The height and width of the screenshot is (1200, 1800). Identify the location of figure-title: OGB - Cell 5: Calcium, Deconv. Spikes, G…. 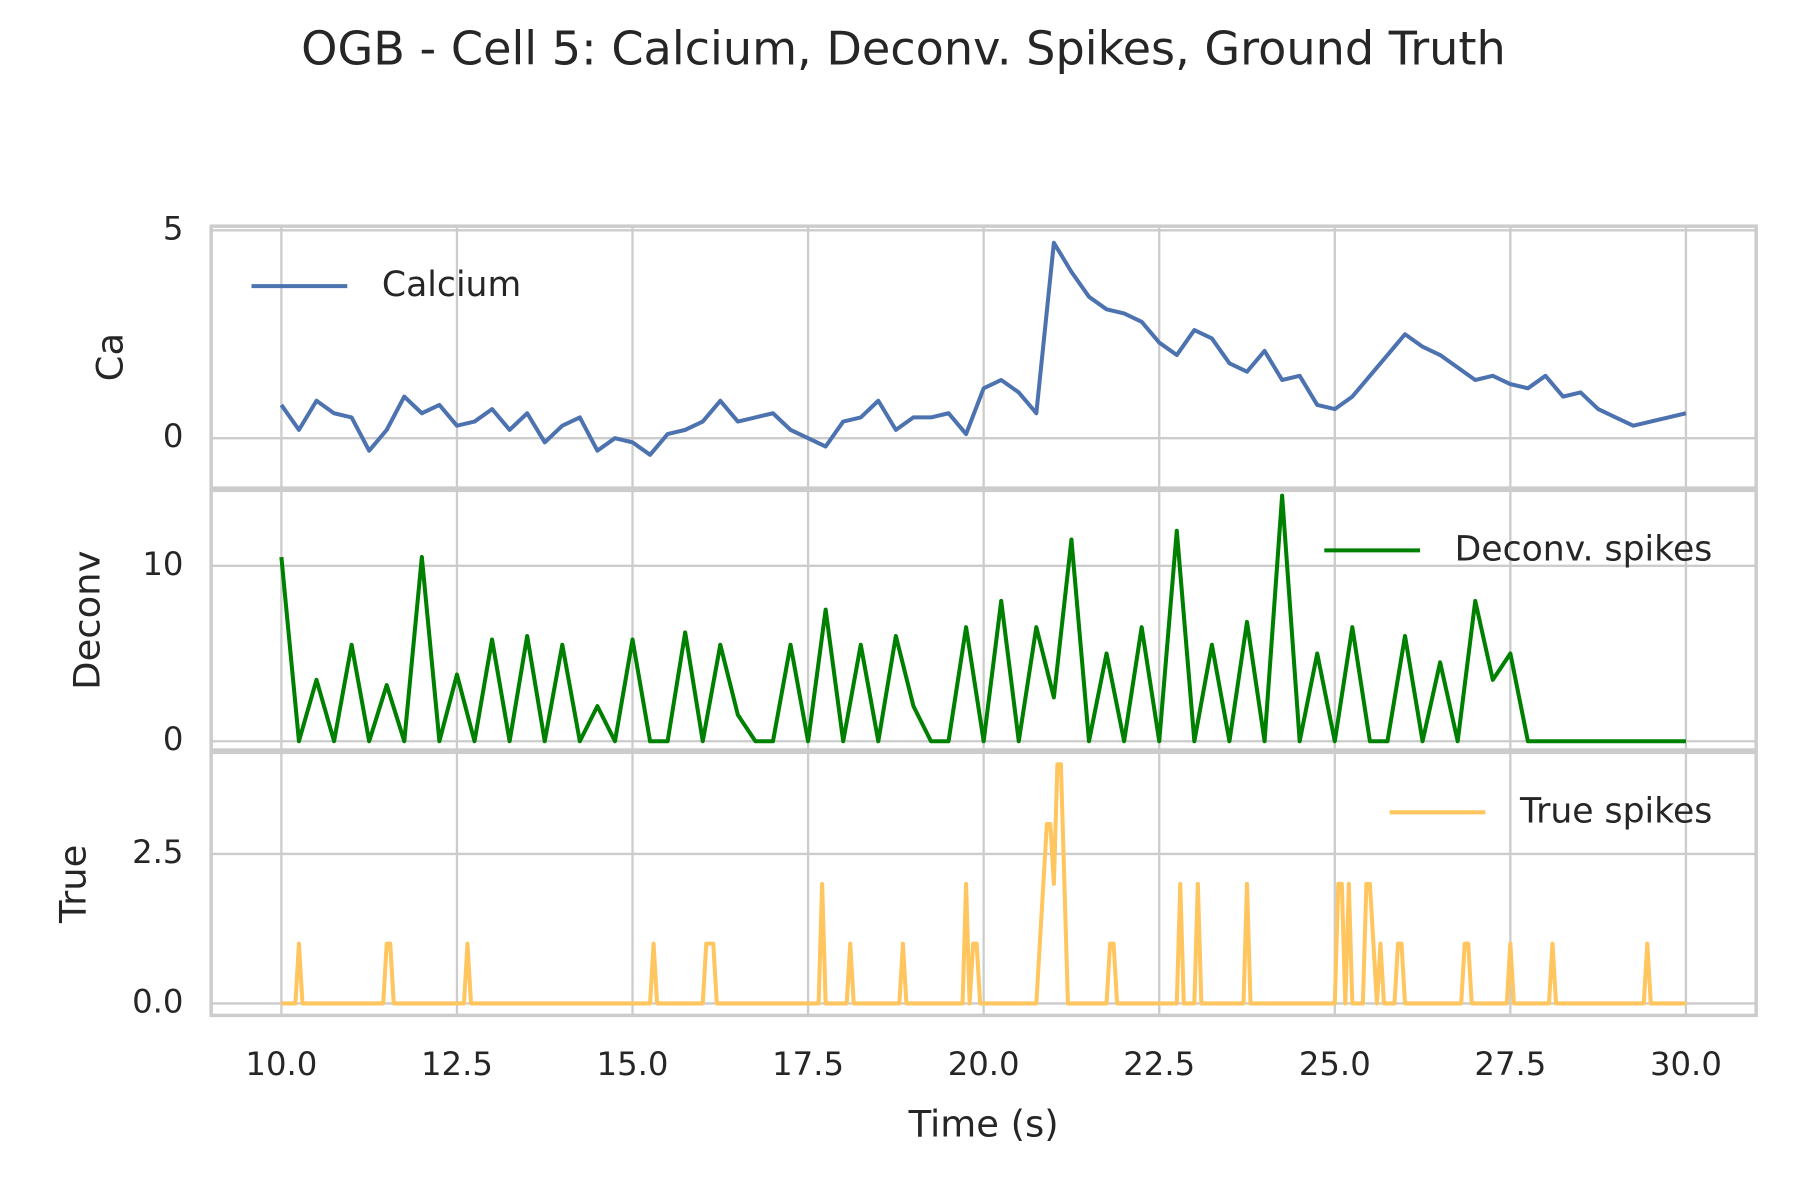
(903, 48).